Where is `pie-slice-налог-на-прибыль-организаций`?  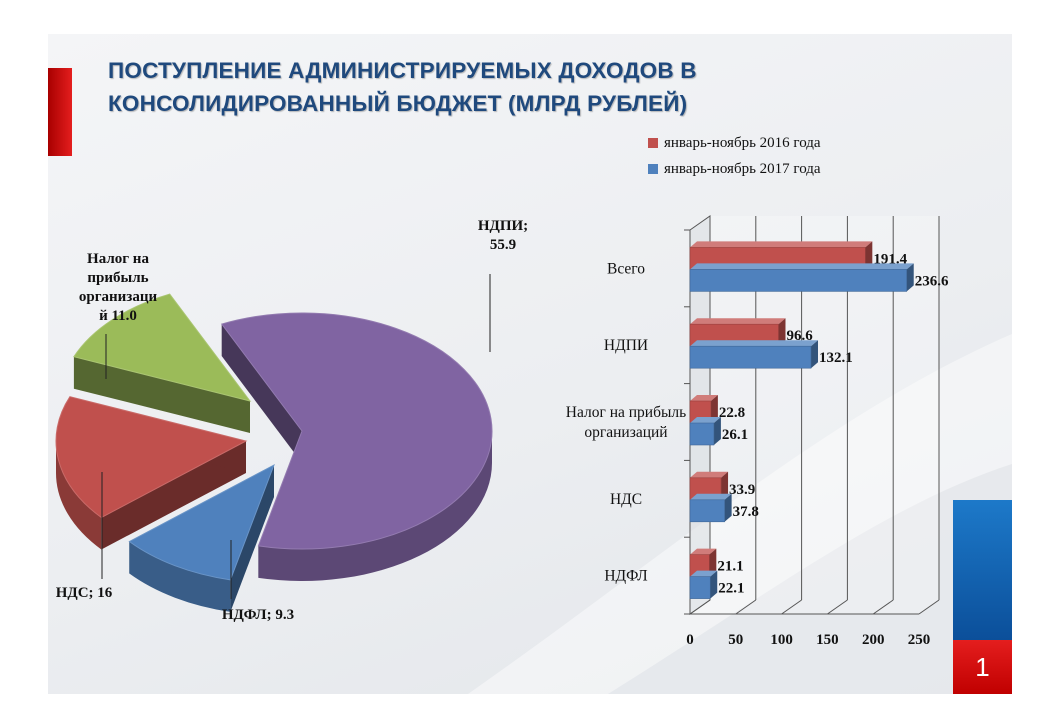
pie-slice-налог-на-прибыль-организаций is located at coordinates (162, 363).